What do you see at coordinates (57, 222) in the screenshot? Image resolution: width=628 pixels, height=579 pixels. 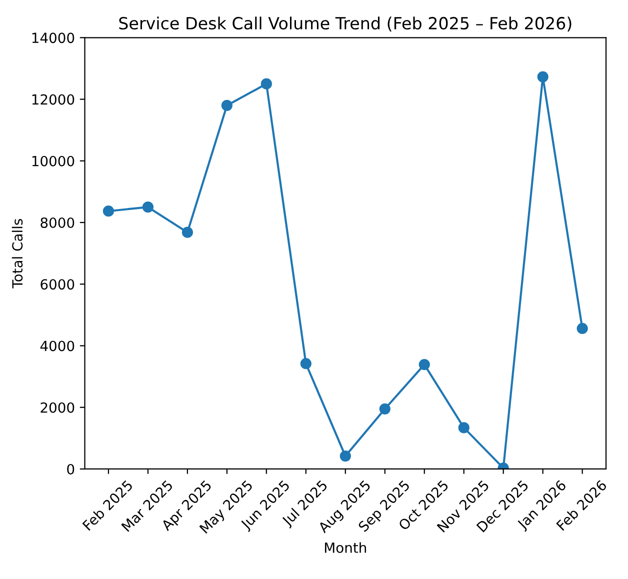 I see `y-tick-label: 8000` at bounding box center [57, 222].